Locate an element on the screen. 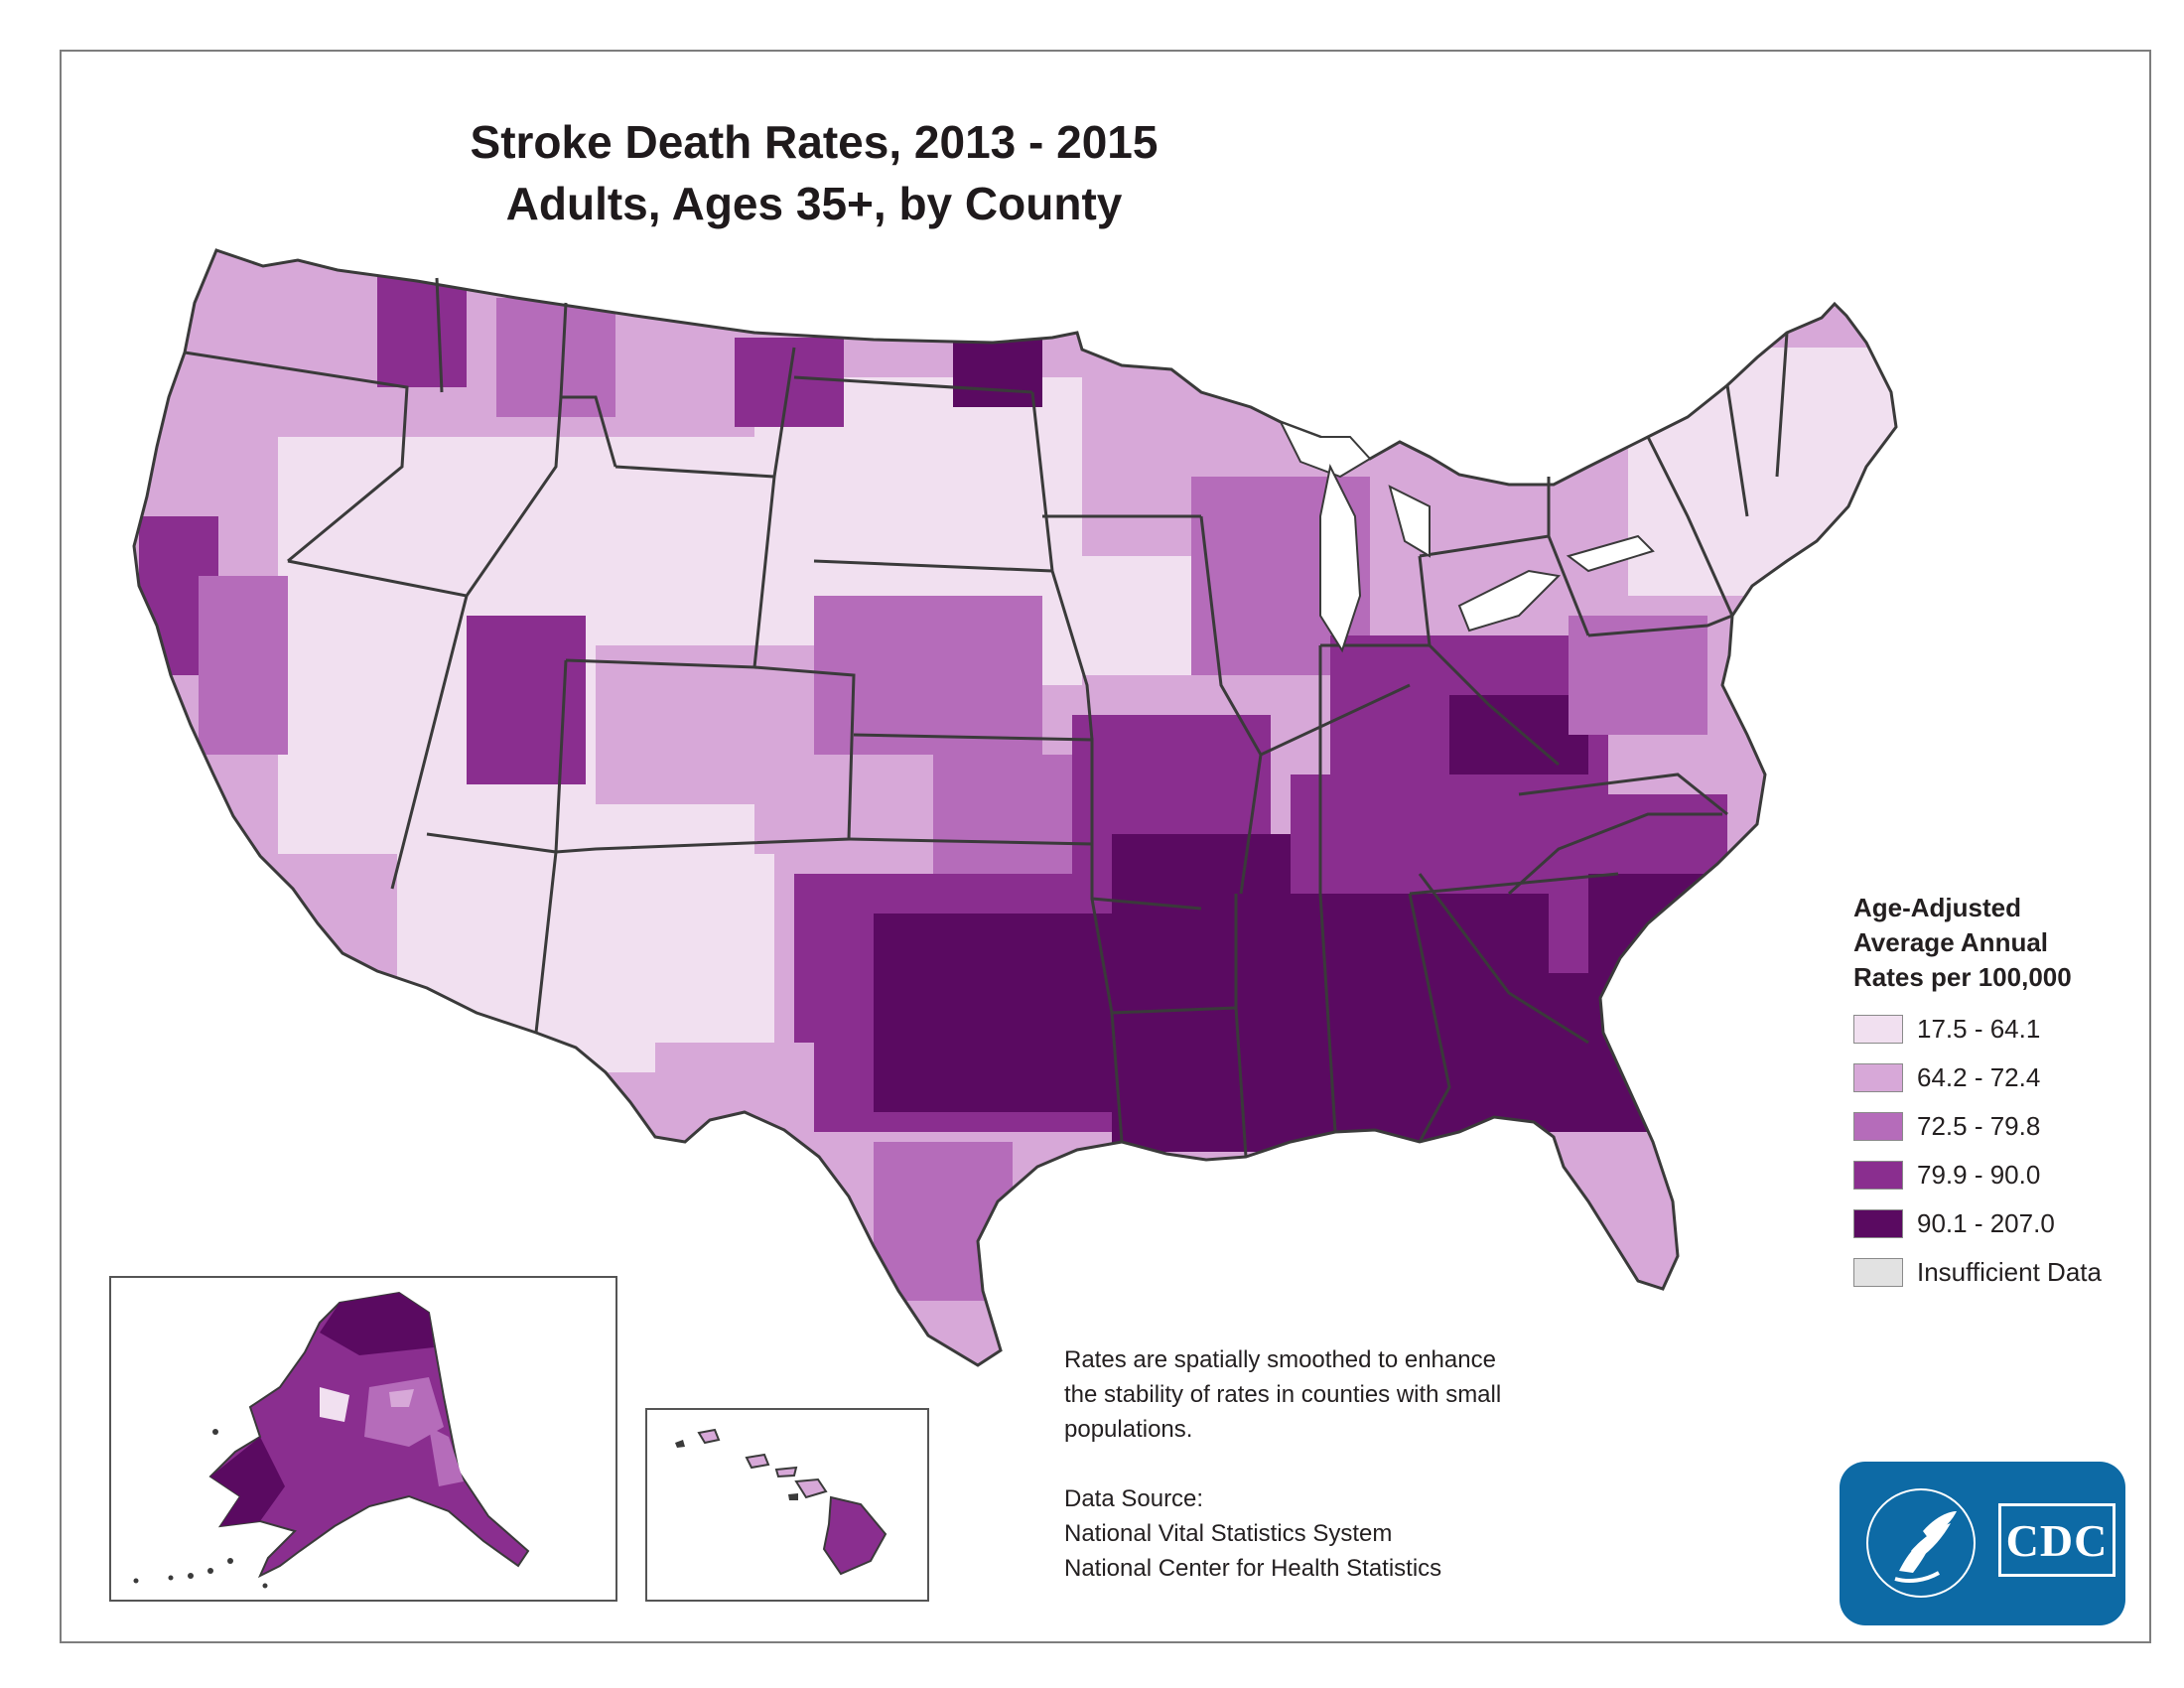 The height and width of the screenshot is (1688, 2184). legend-label: 17.5 - 64.1 is located at coordinates (1979, 1029).